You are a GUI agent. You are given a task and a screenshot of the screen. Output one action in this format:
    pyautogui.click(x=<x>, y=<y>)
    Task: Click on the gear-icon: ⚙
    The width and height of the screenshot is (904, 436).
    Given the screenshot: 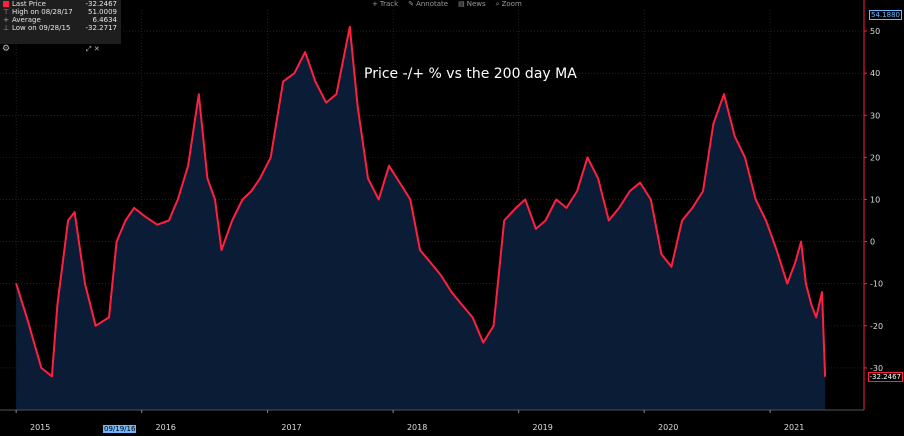 What is the action you would take?
    pyautogui.click(x=6, y=49)
    